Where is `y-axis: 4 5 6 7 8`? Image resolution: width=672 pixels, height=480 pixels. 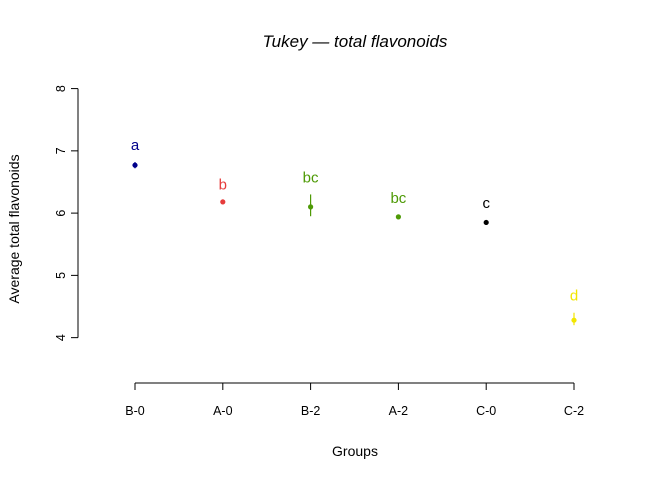
y-axis: 4 5 6 7 8 is located at coordinates (66, 213).